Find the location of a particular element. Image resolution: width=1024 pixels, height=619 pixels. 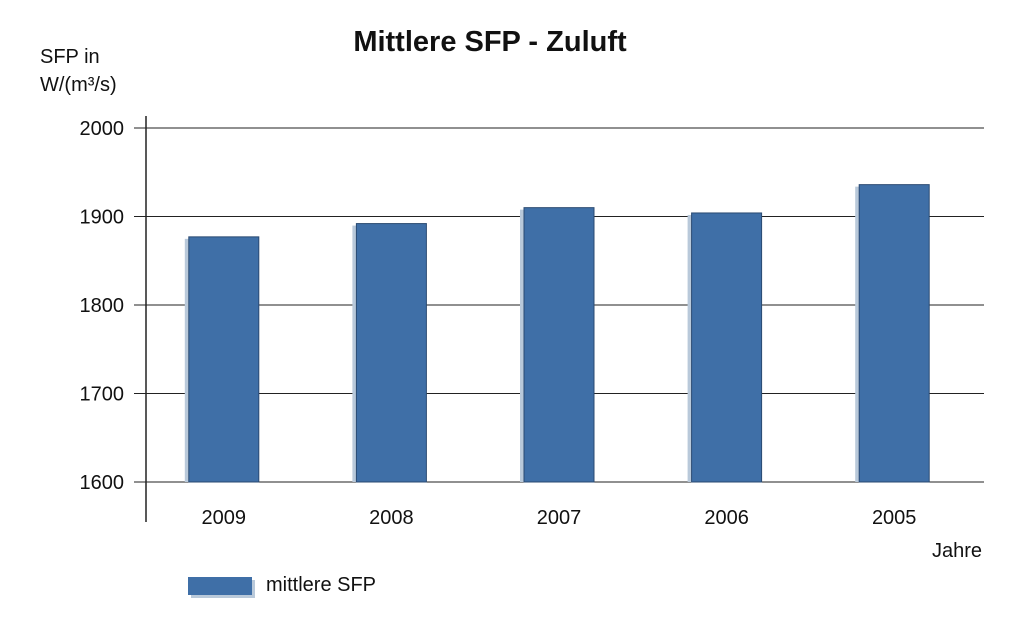

x-tick-label: 2009 is located at coordinates (224, 518).